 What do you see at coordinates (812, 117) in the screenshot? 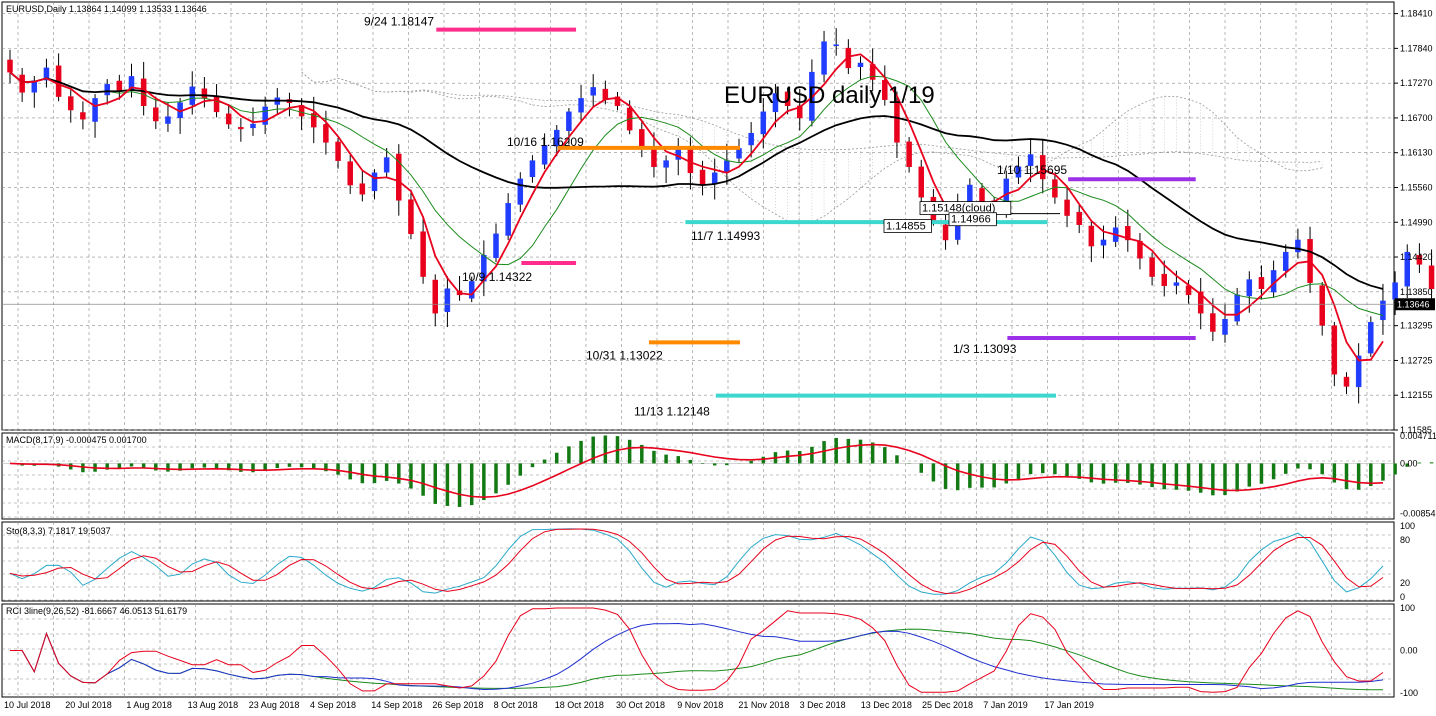
I see `cloud-span-b` at bounding box center [812, 117].